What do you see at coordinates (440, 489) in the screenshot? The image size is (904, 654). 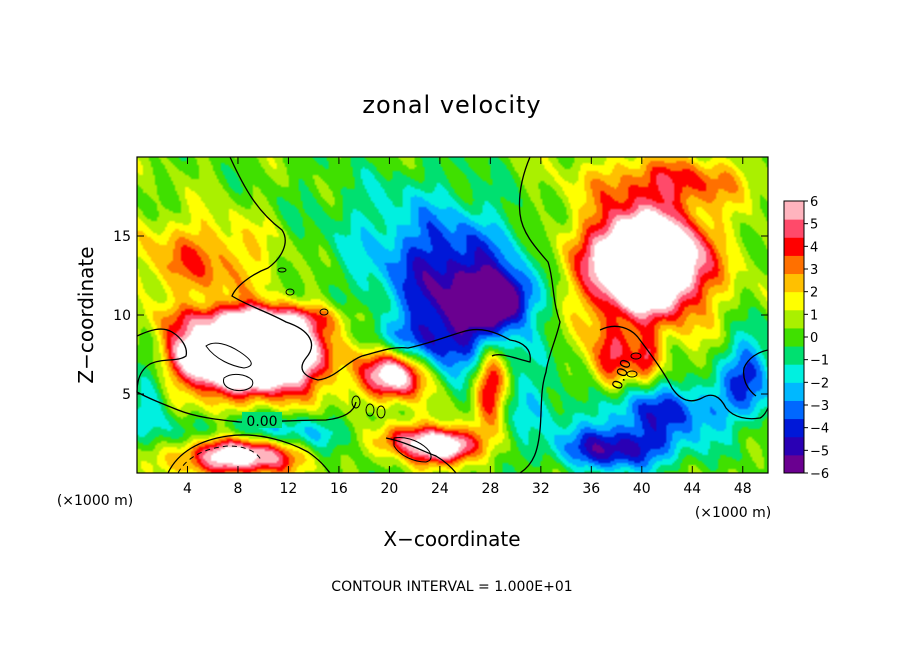 I see `x-tick-label: 24` at bounding box center [440, 489].